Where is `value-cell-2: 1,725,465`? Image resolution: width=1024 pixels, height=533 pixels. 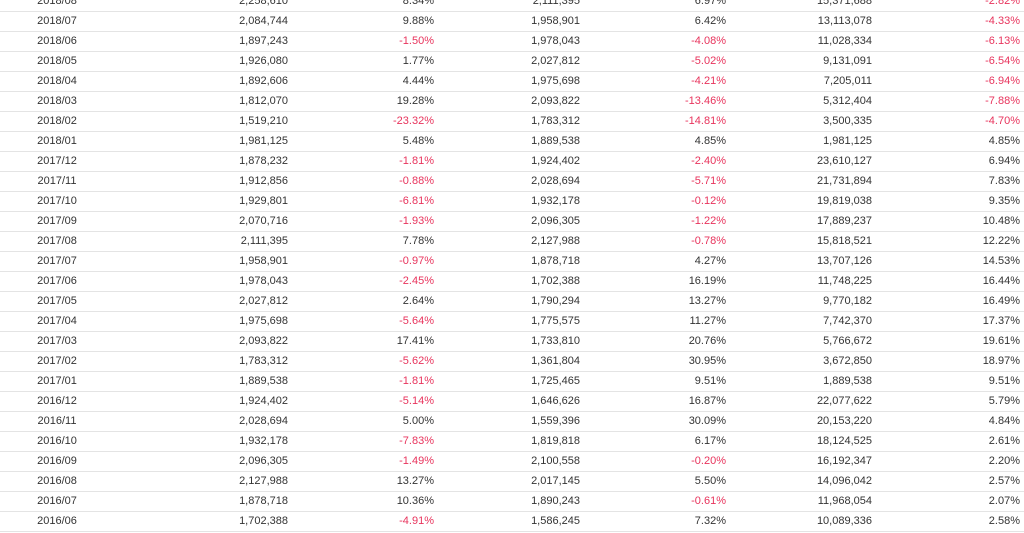 value-cell-2: 1,725,465 is located at coordinates (555, 381).